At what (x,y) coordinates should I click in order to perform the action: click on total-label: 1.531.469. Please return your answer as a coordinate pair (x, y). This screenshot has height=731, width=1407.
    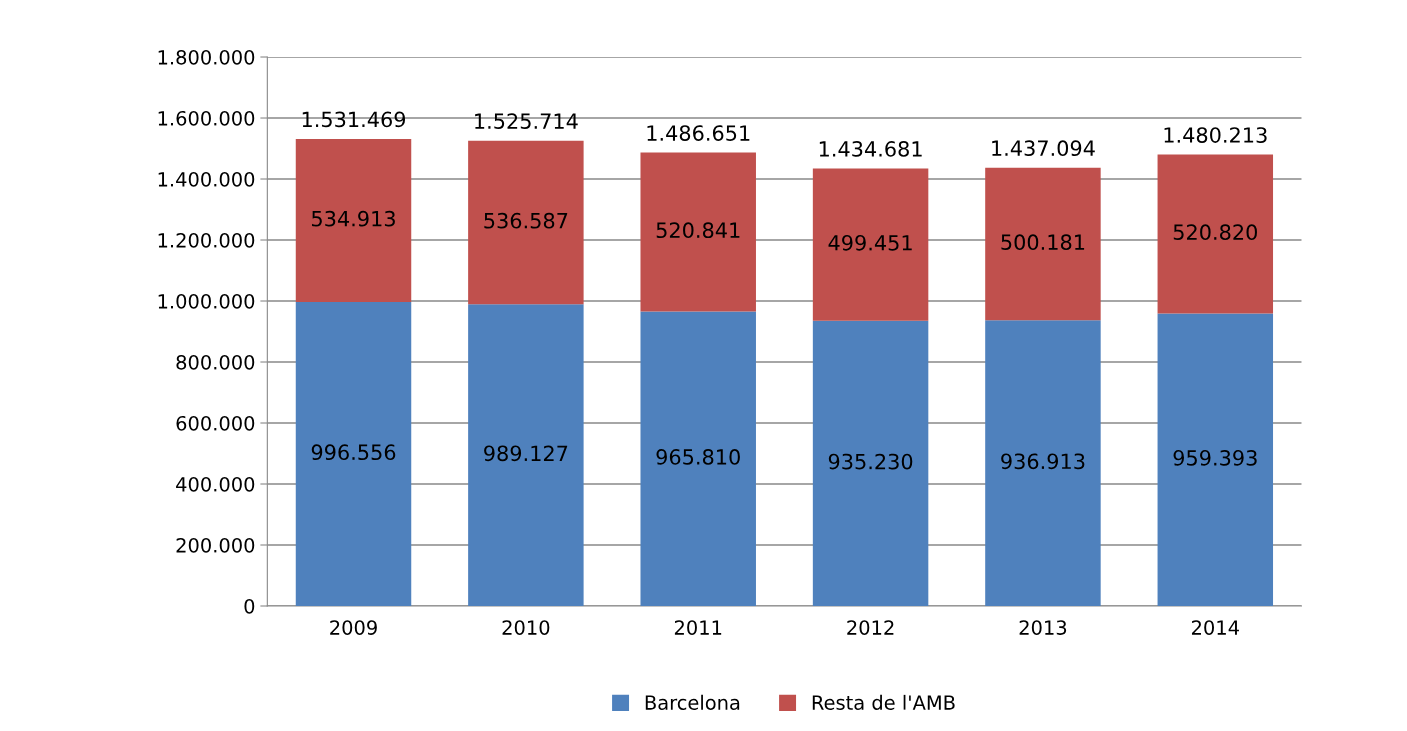
    Looking at the image, I should click on (354, 119).